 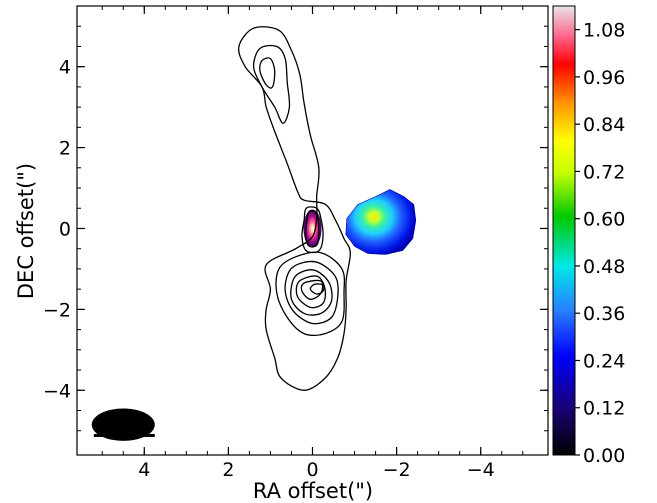 What do you see at coordinates (65, 229) in the screenshot?
I see `y-tick-label: 0` at bounding box center [65, 229].